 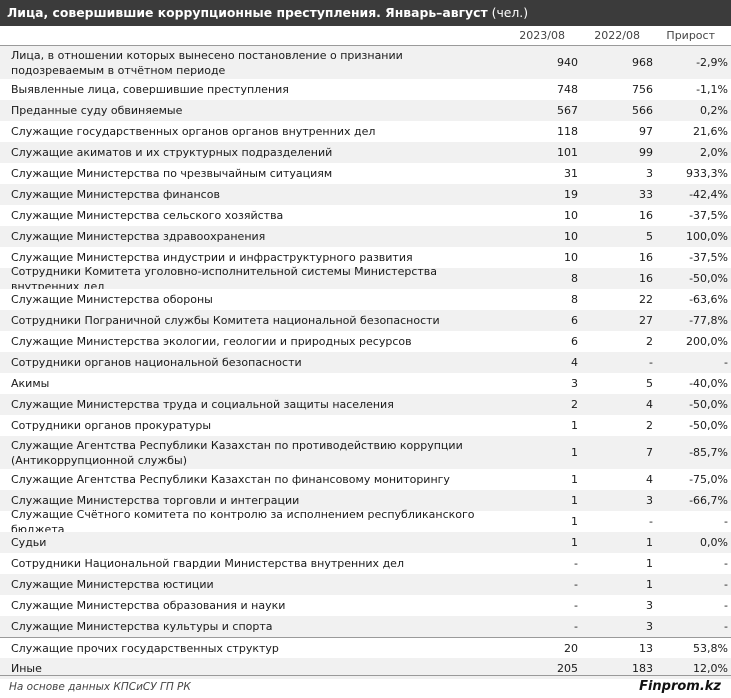 I want to click on value-2023: 4, so click(x=574, y=362).